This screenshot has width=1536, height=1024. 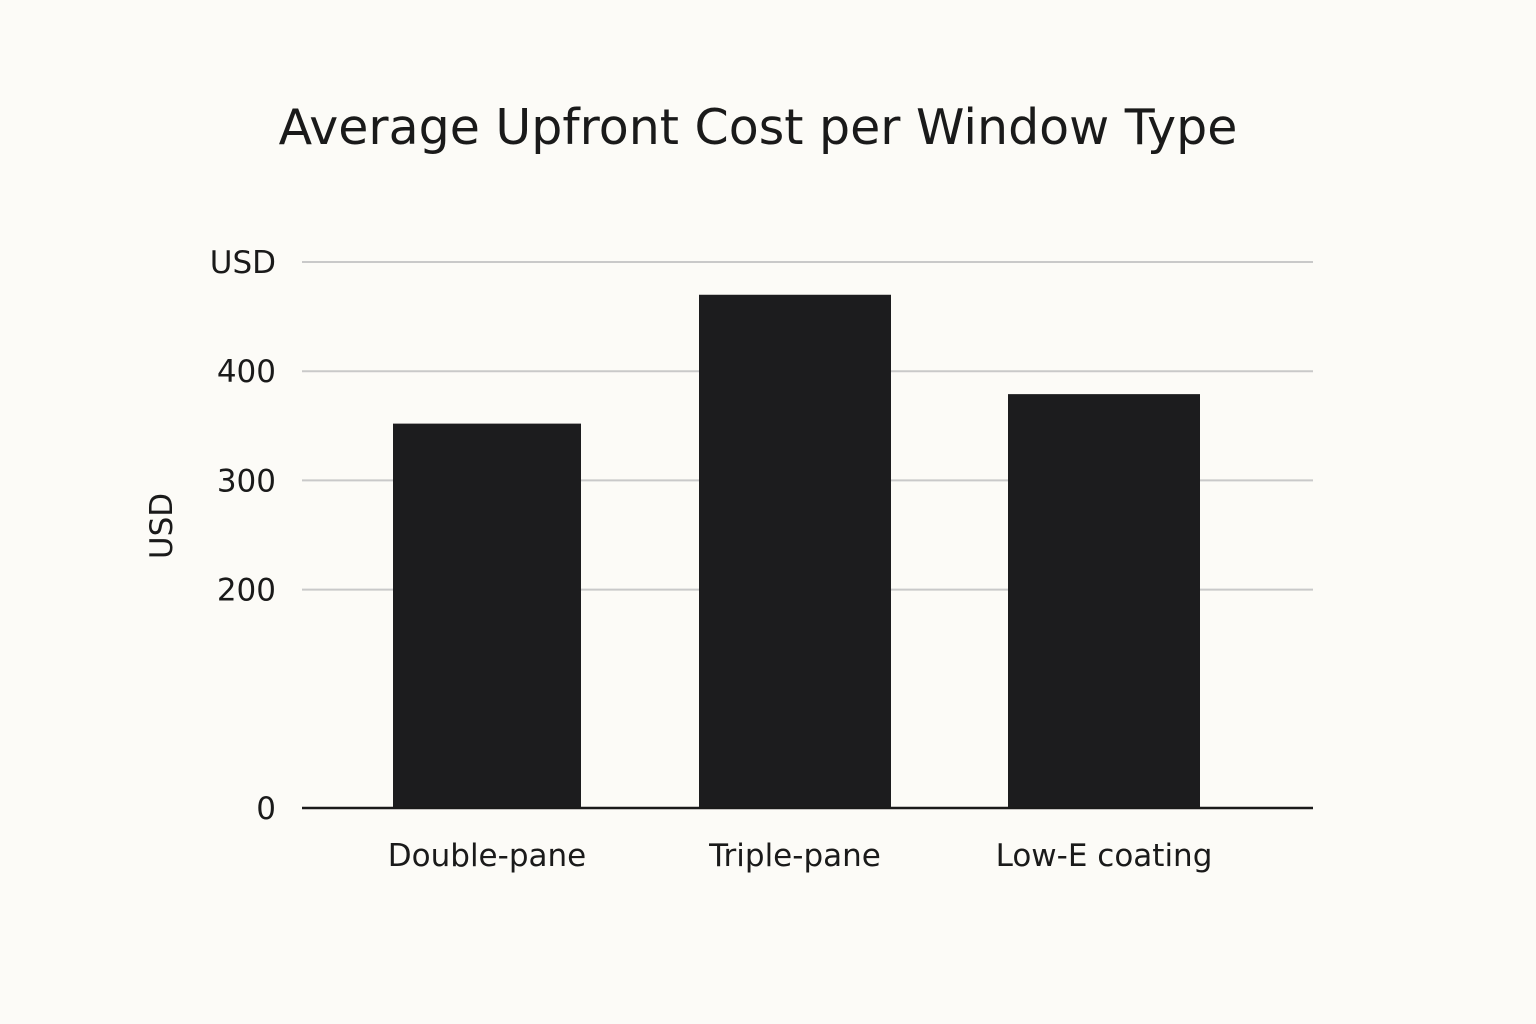 What do you see at coordinates (246, 481) in the screenshot?
I see `y-tick-label: 300` at bounding box center [246, 481].